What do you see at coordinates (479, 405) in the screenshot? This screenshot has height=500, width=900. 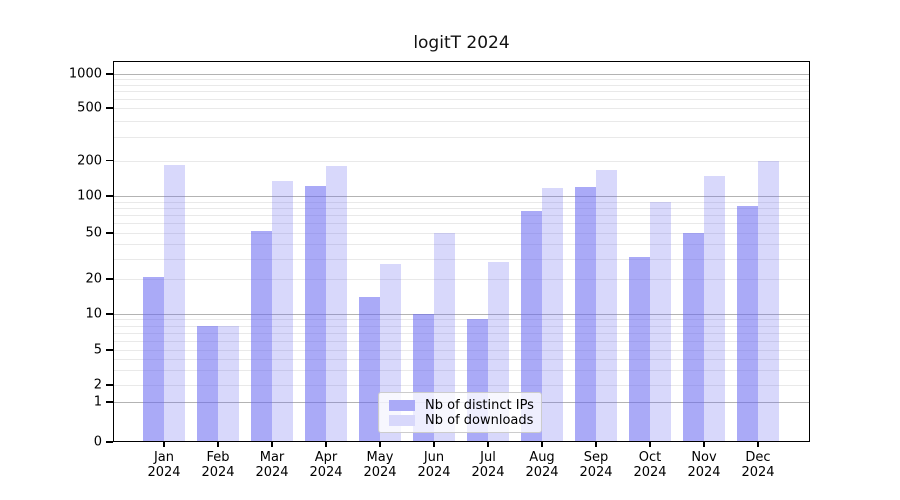 I see `legend-label-ips: Nb of distinct IPs` at bounding box center [479, 405].